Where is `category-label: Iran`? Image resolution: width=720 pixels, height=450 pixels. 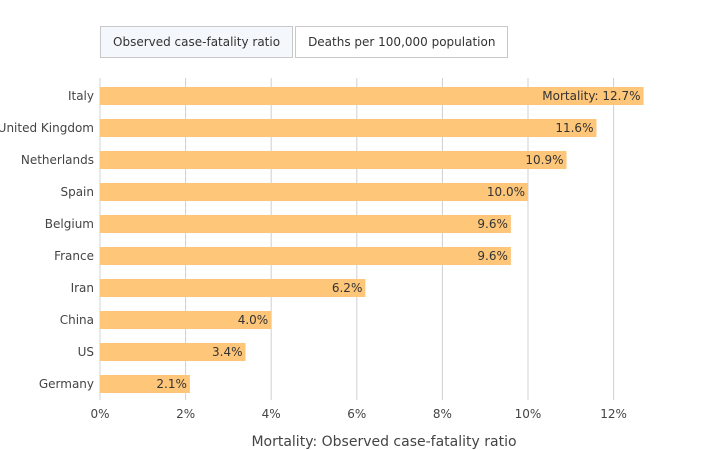 category-label: Iran is located at coordinates (82, 288).